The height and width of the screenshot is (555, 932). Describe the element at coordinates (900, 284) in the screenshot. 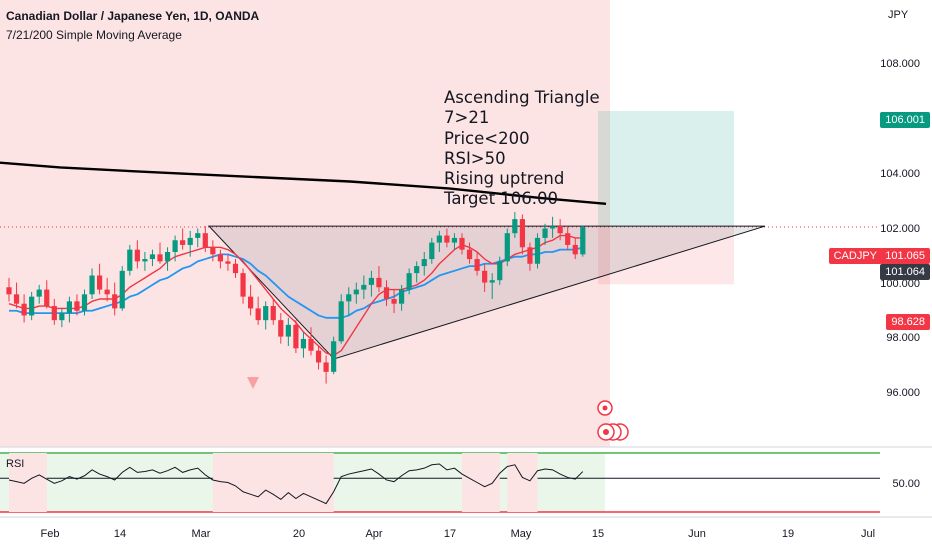

I see `price-tick-label: 100.000` at that location.